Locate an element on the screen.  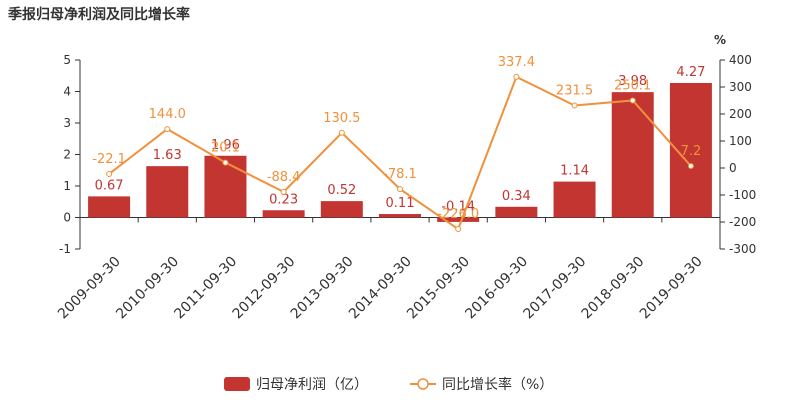
bar-data-label: 0.67 is located at coordinates (109, 185).